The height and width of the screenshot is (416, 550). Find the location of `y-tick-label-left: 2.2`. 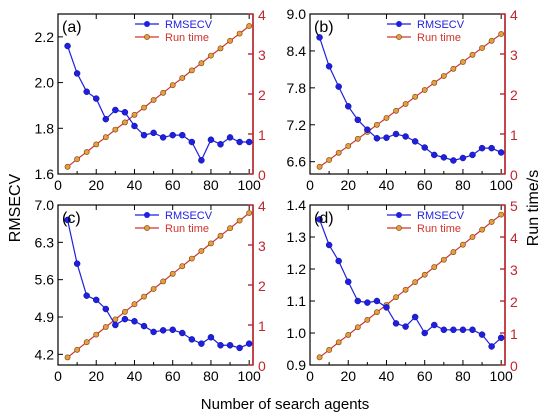

y-tick-label-left: 2.2 is located at coordinates (45, 37).